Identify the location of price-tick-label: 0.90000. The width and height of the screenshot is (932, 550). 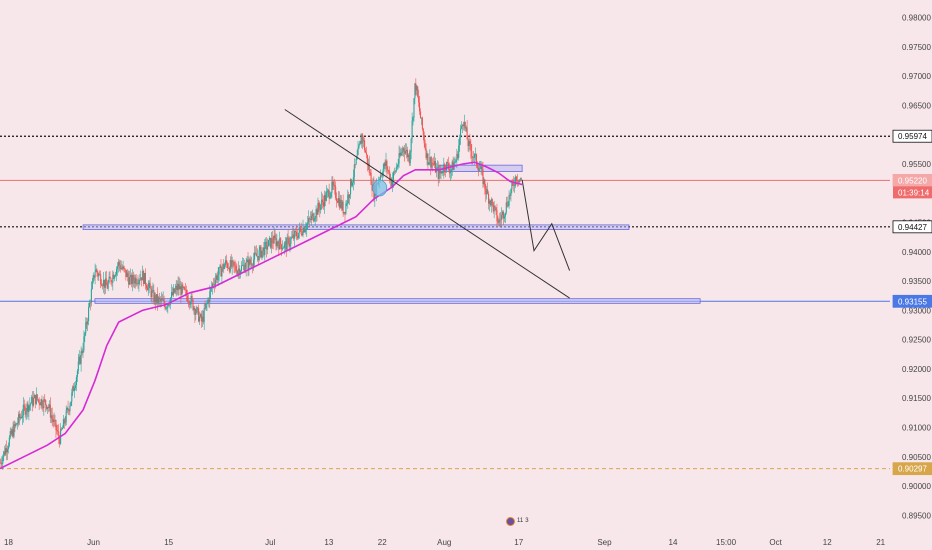
(916, 486).